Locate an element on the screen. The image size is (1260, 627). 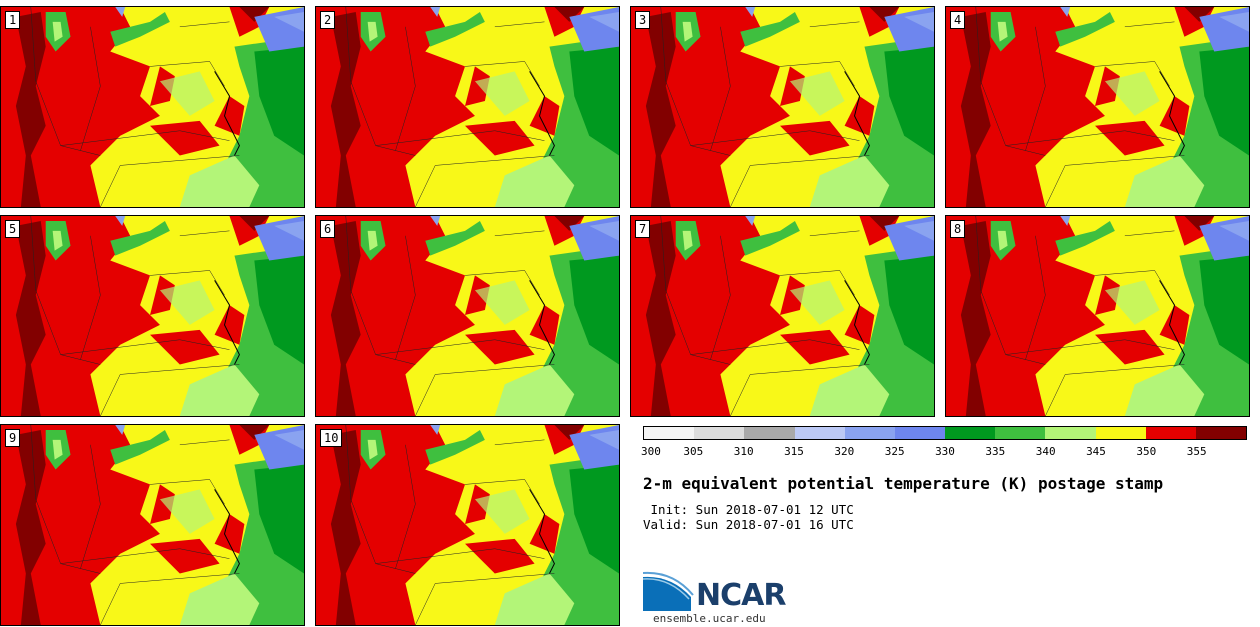
colorbar-tick-label: 330 is located at coordinates (945, 451).